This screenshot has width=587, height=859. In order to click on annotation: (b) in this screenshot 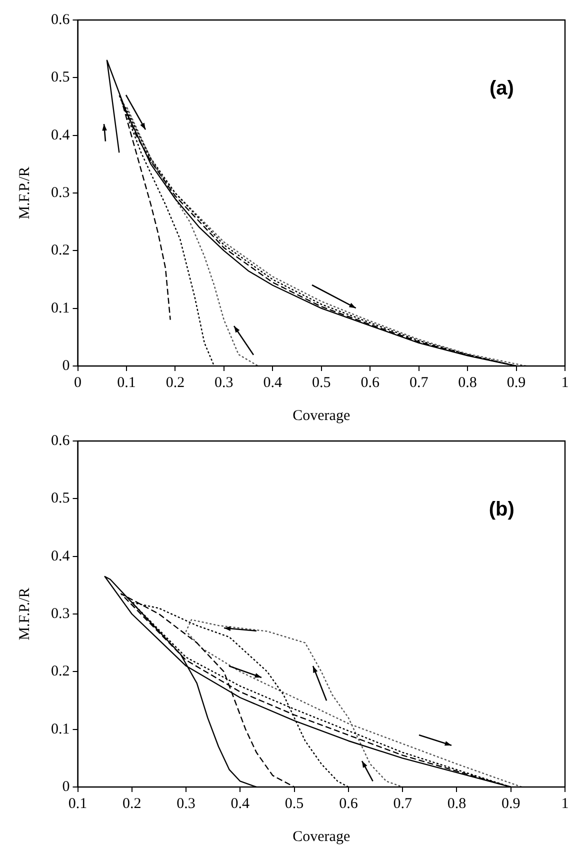, I will do `click(501, 509)`.